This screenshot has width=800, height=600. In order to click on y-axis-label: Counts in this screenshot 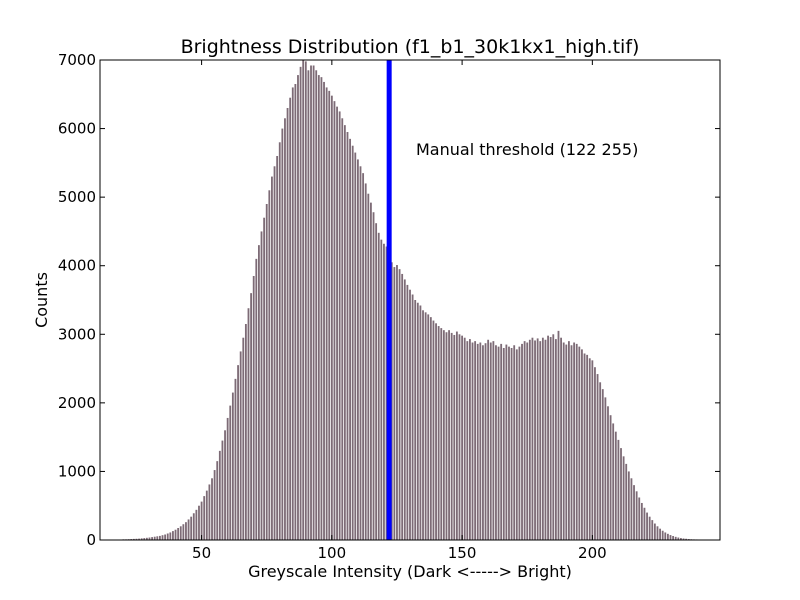, I will do `click(41, 300)`.